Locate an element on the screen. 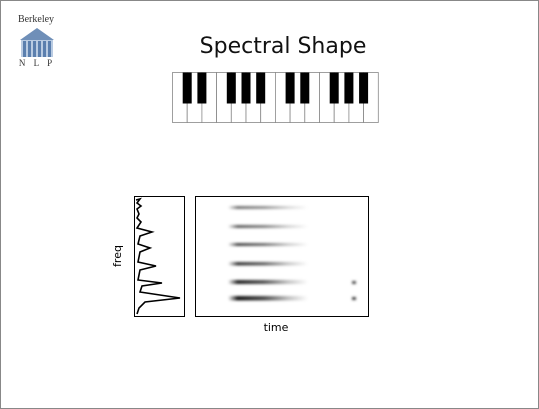 This screenshot has width=539, height=409. spectrogram-bands is located at coordinates (292, 253).